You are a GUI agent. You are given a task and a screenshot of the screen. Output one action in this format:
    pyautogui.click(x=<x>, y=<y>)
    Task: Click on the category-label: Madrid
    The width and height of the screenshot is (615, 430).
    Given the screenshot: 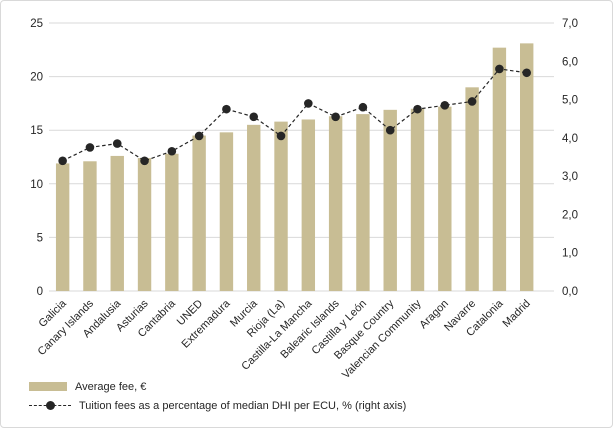 What is the action you would take?
    pyautogui.click(x=517, y=314)
    